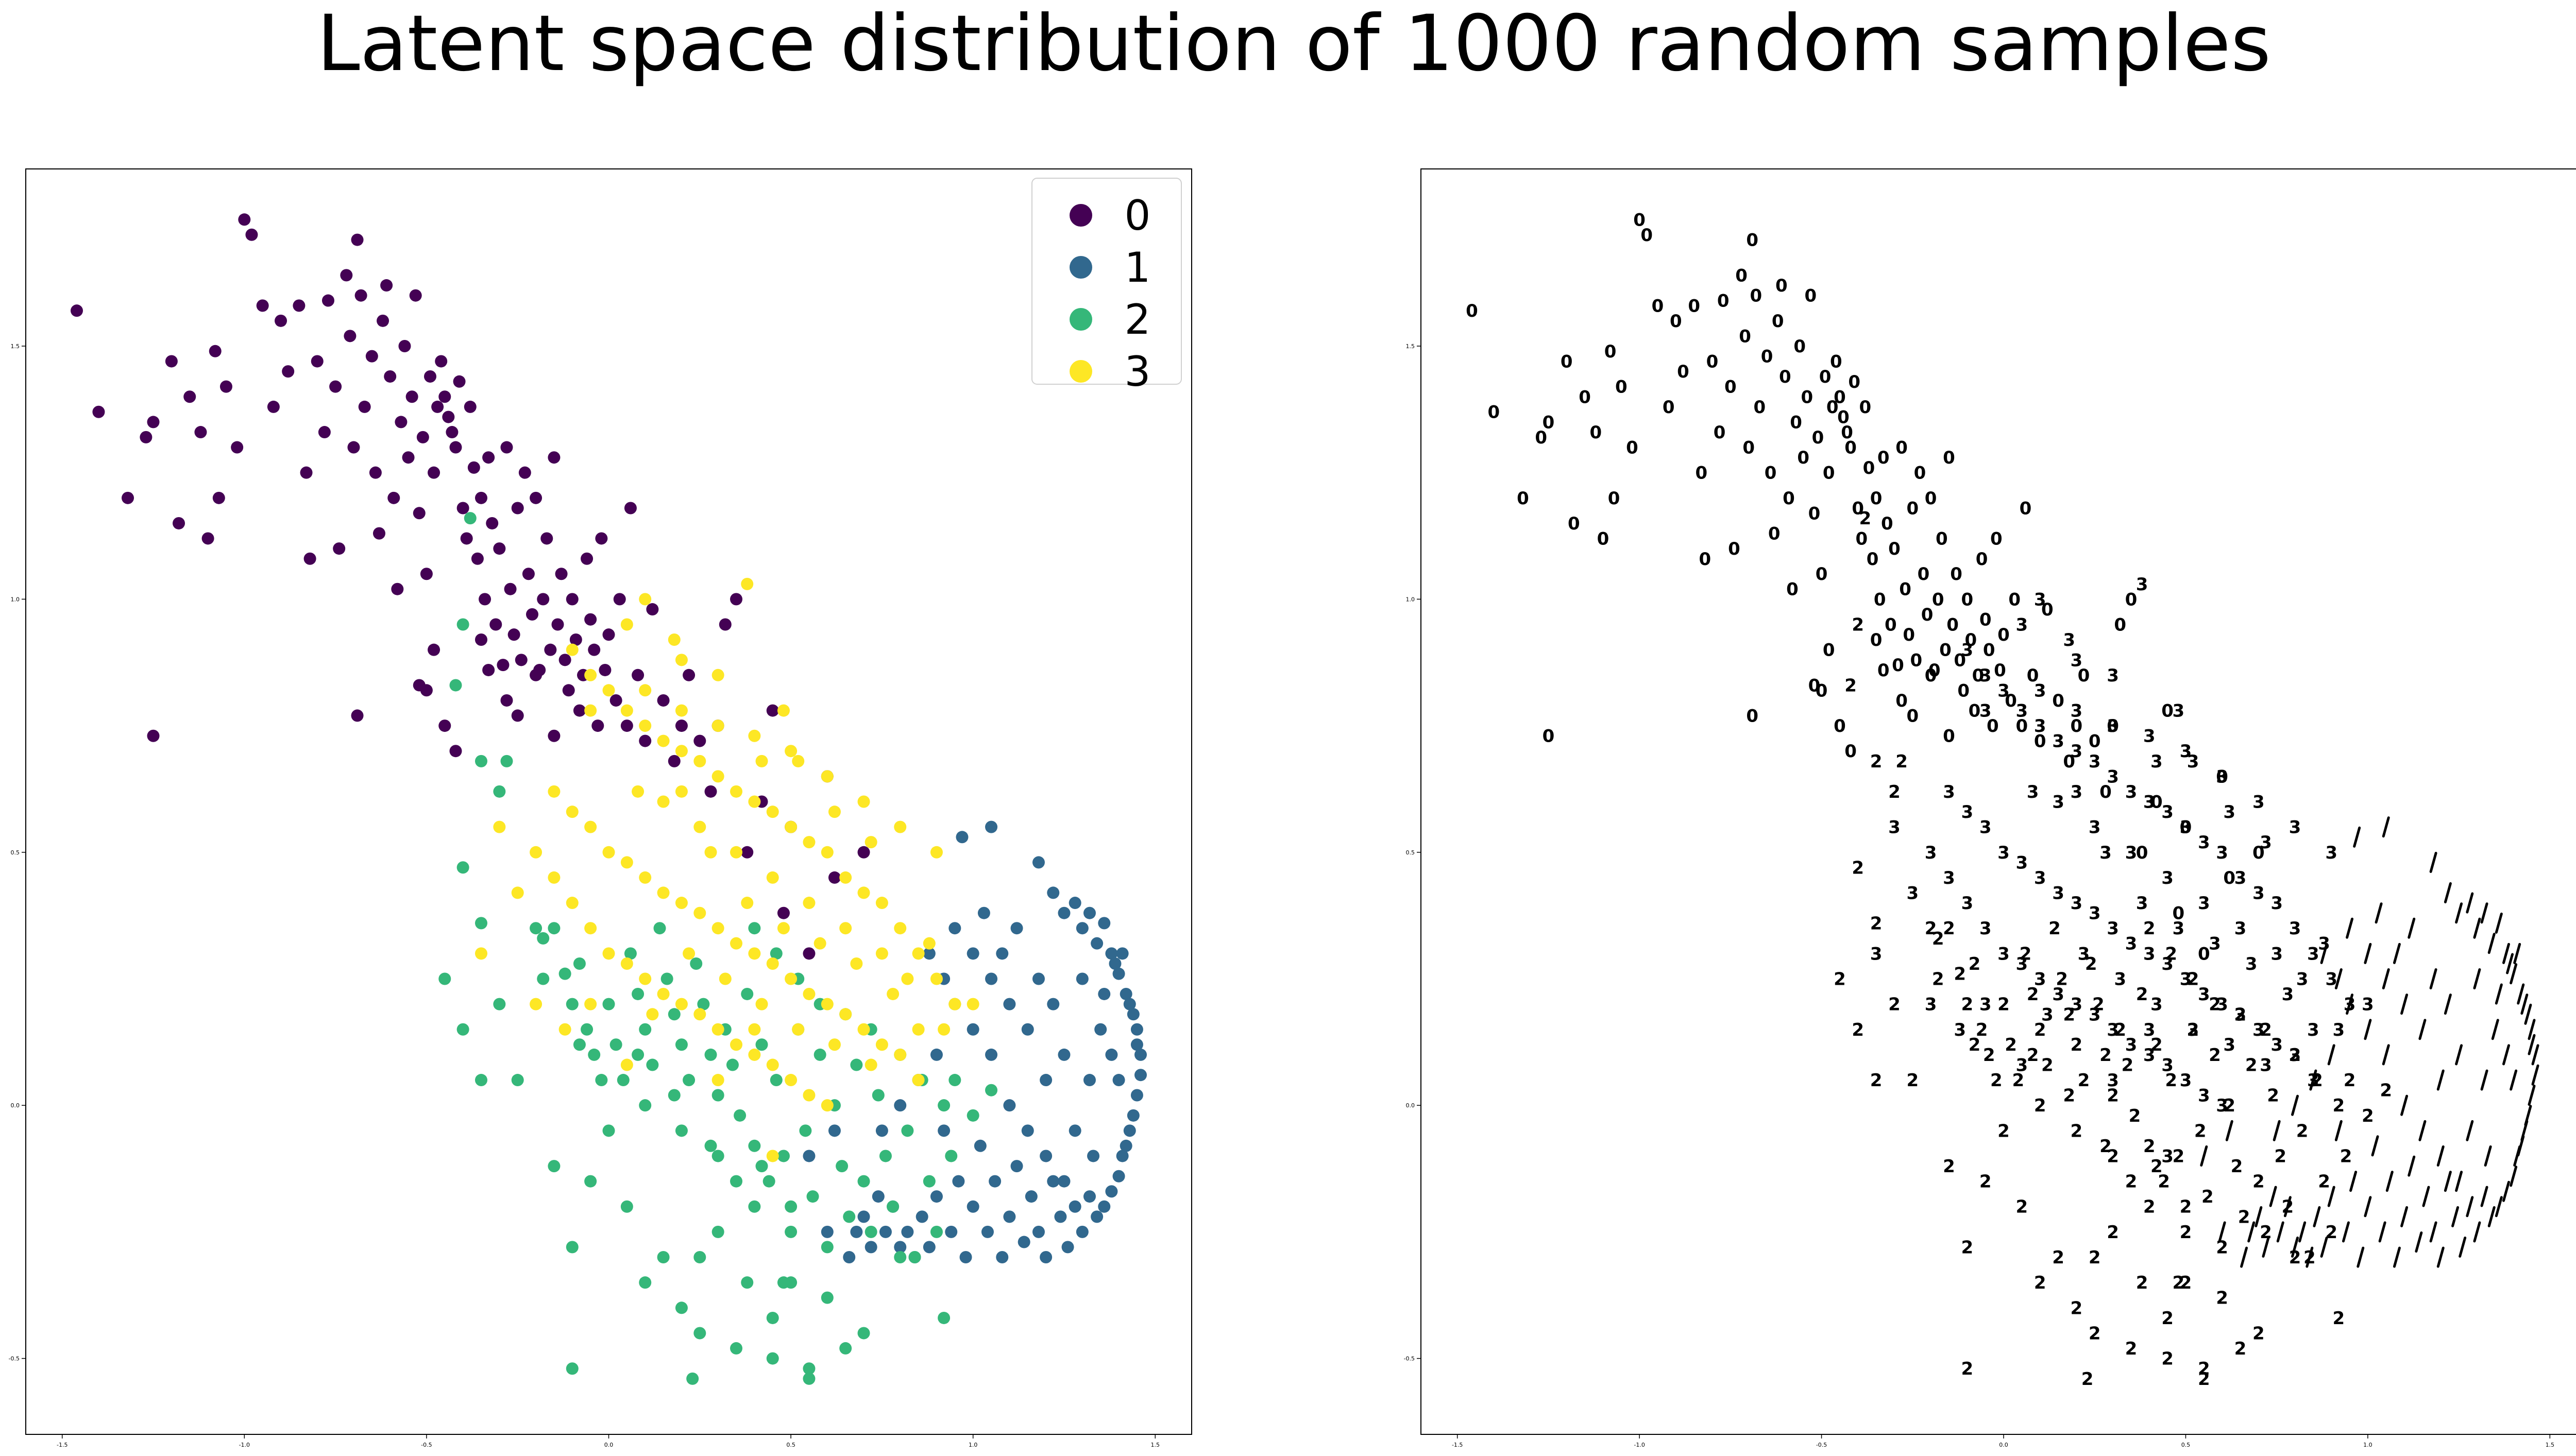  I want to click on right-xtick-label: 0.0, so click(2003, 1445).